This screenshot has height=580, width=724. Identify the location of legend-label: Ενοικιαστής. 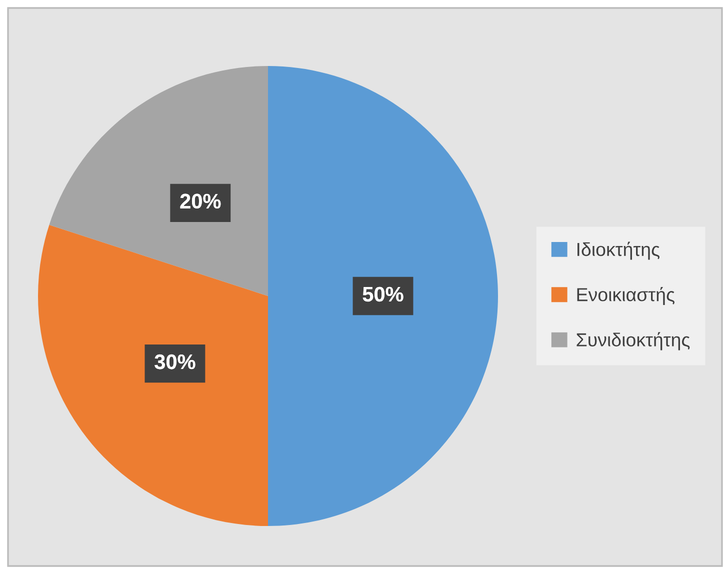
(625, 295).